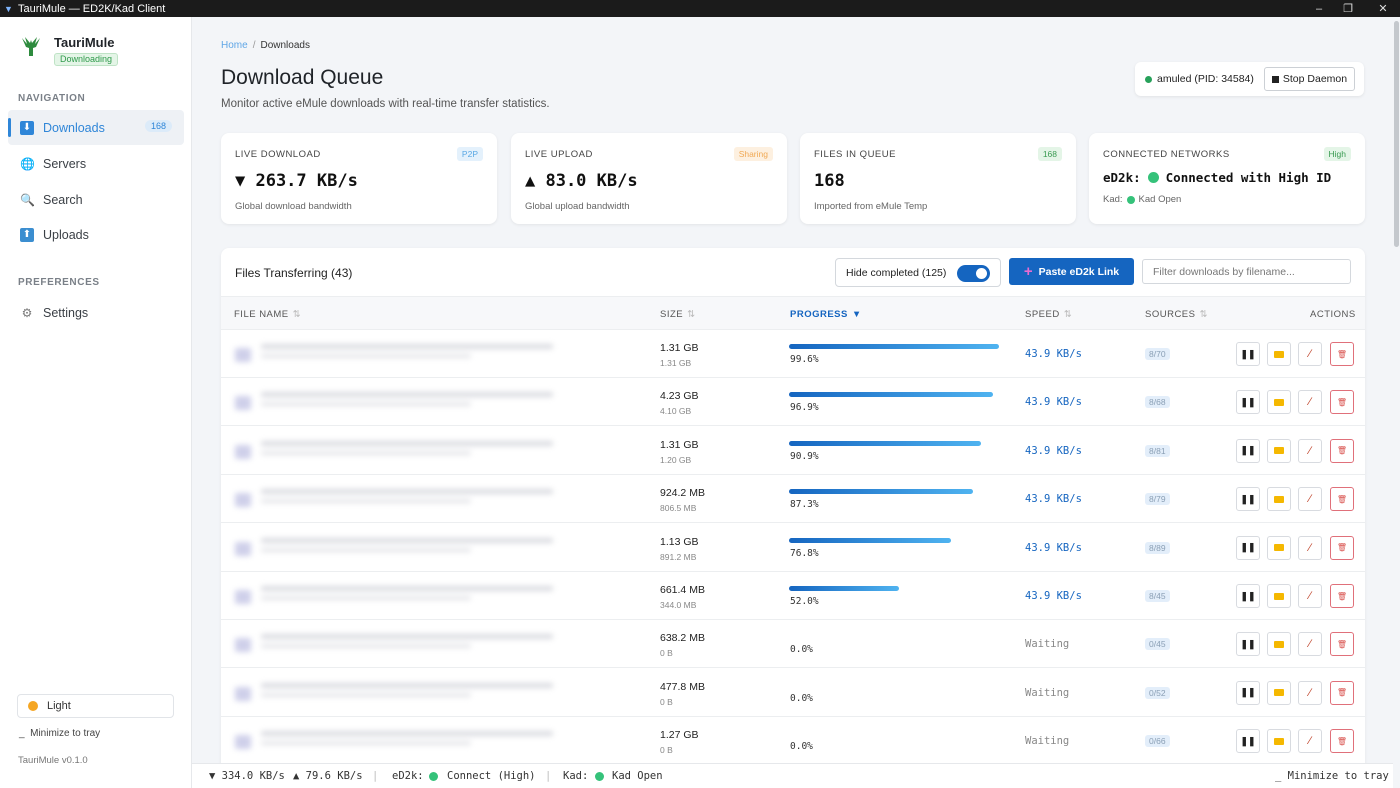  What do you see at coordinates (678, 314) in the screenshot?
I see `column-header-size: SIZE ⇅` at bounding box center [678, 314].